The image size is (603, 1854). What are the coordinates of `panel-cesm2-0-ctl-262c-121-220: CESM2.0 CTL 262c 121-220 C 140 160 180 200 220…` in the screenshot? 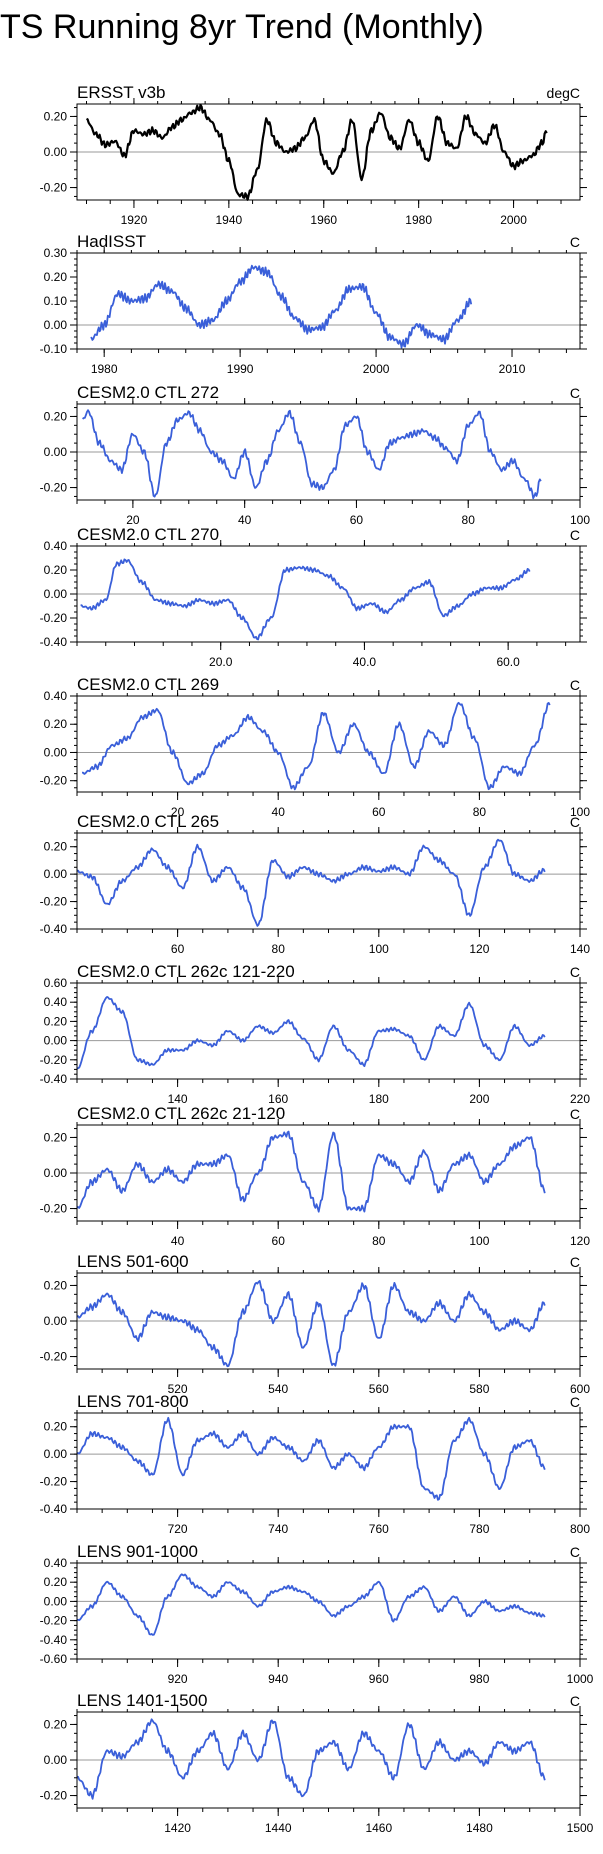 It's located at (315, 1034).